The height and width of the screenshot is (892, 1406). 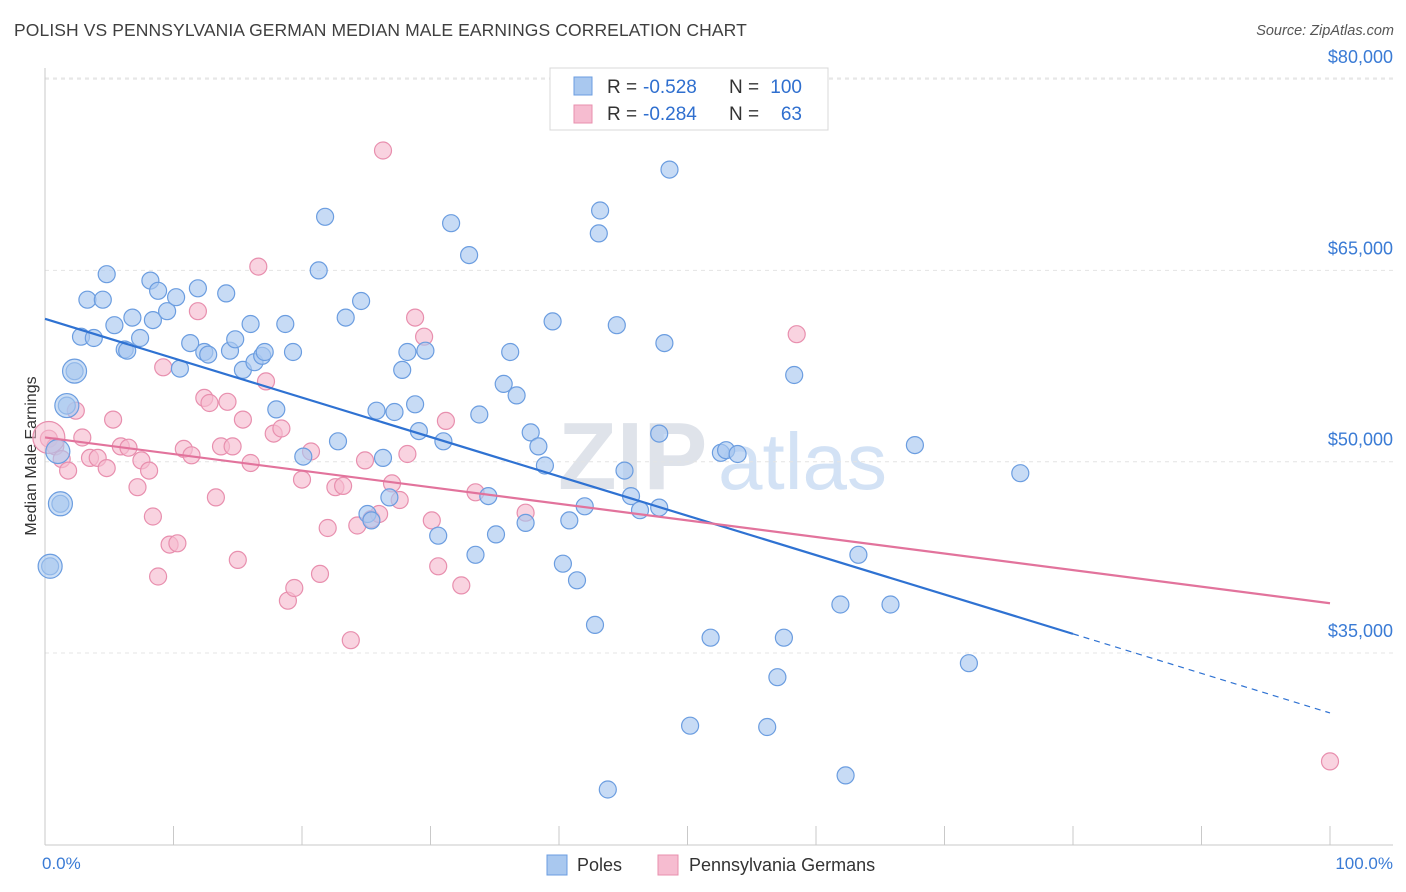 What do you see at coordinates (599, 865) in the screenshot?
I see `bottom-legend-label-poles: Poles` at bounding box center [599, 865].